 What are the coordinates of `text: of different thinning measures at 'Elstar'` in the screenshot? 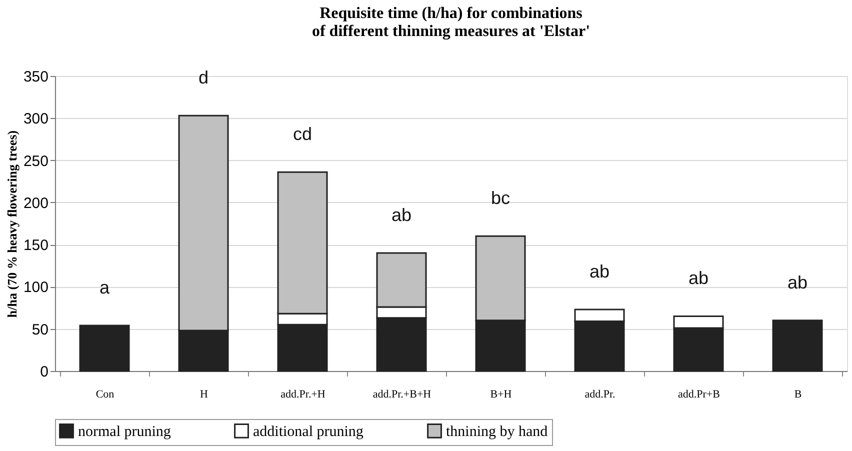 It's located at (451, 31).